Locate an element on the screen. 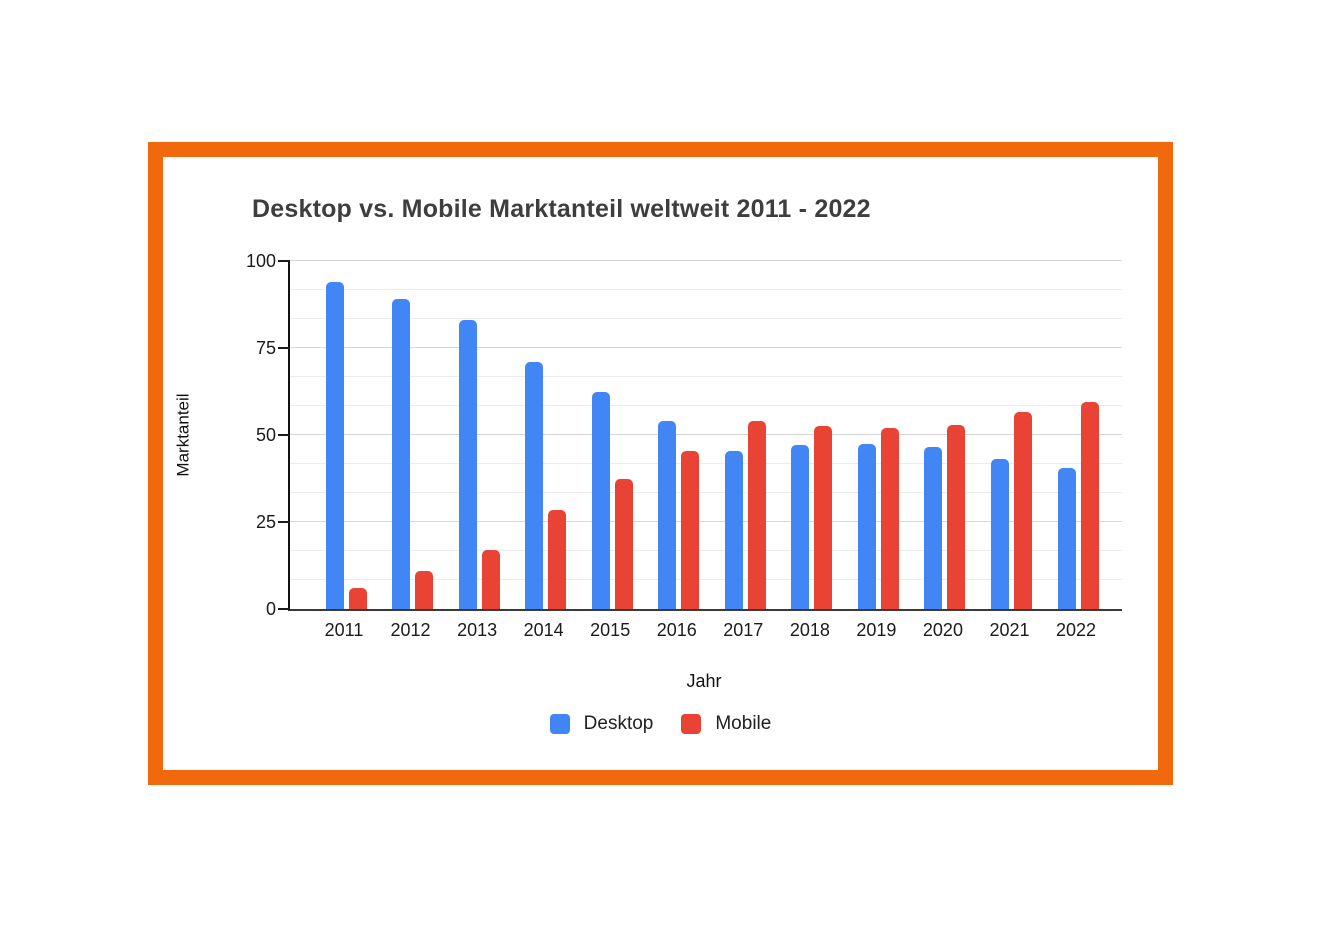 The height and width of the screenshot is (926, 1322). x-tick-label-2014: 2014 is located at coordinates (543, 630).